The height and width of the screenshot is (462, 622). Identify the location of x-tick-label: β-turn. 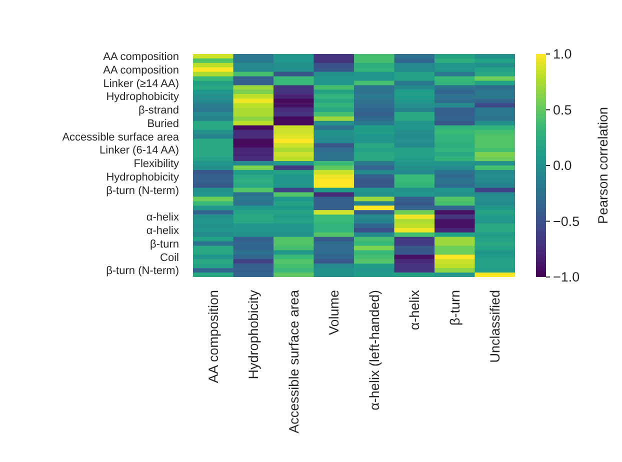
(454, 308).